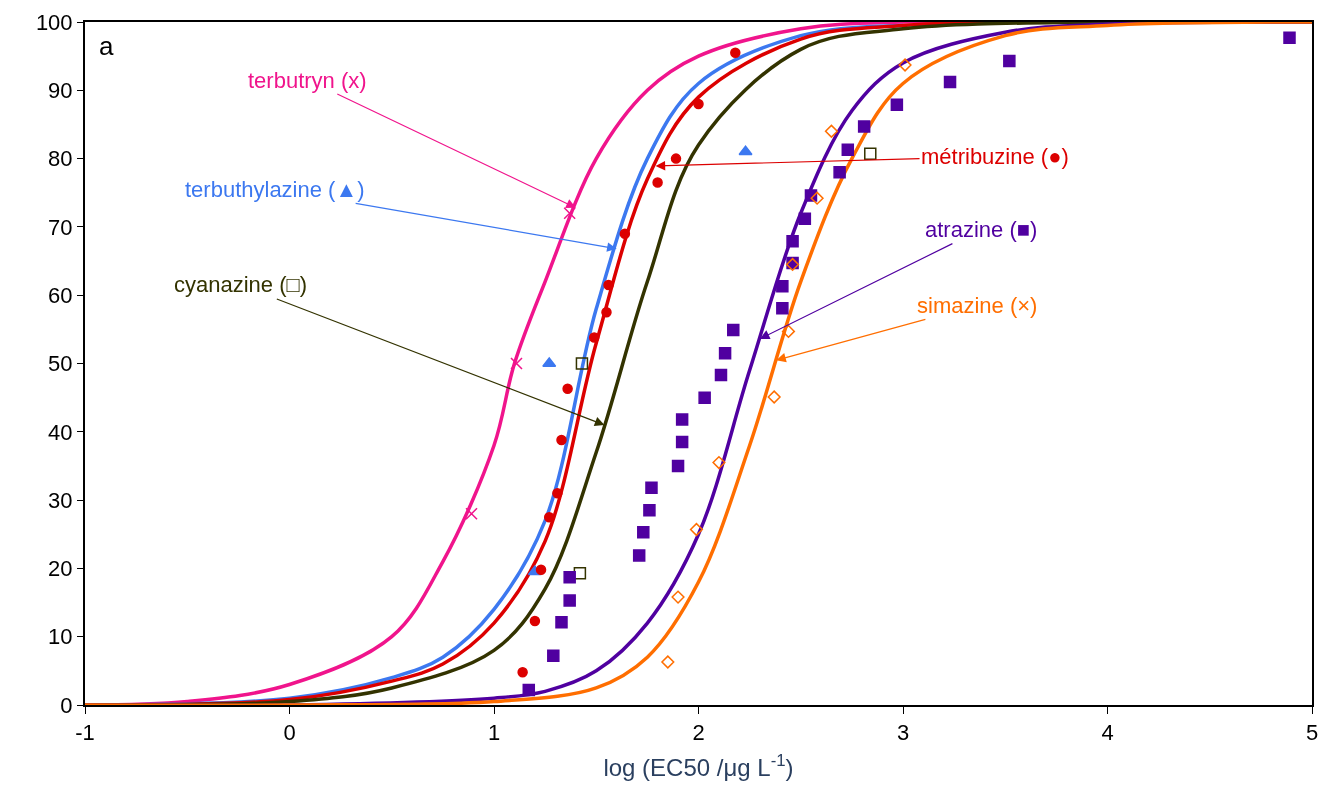 The height and width of the screenshot is (809, 1328). I want to click on y-tick-label: 100, so click(54, 22).